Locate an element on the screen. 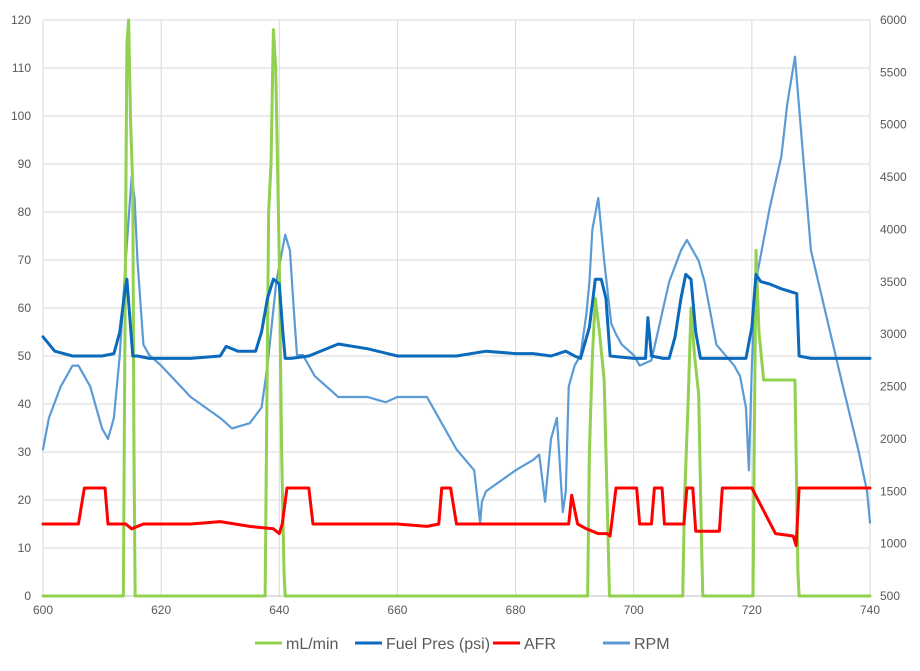 Image resolution: width=920 pixels, height=671 pixels. x-axis-ticks: 600 620 640 660 680 700 720 740 is located at coordinates (456, 610).